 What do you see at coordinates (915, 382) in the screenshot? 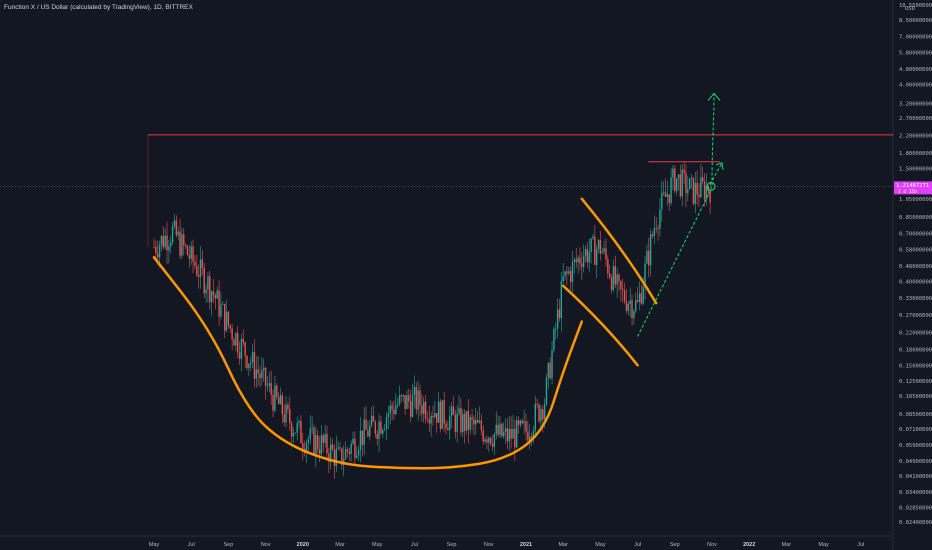
I see `y-tick-label: 0.12500000` at bounding box center [915, 382].